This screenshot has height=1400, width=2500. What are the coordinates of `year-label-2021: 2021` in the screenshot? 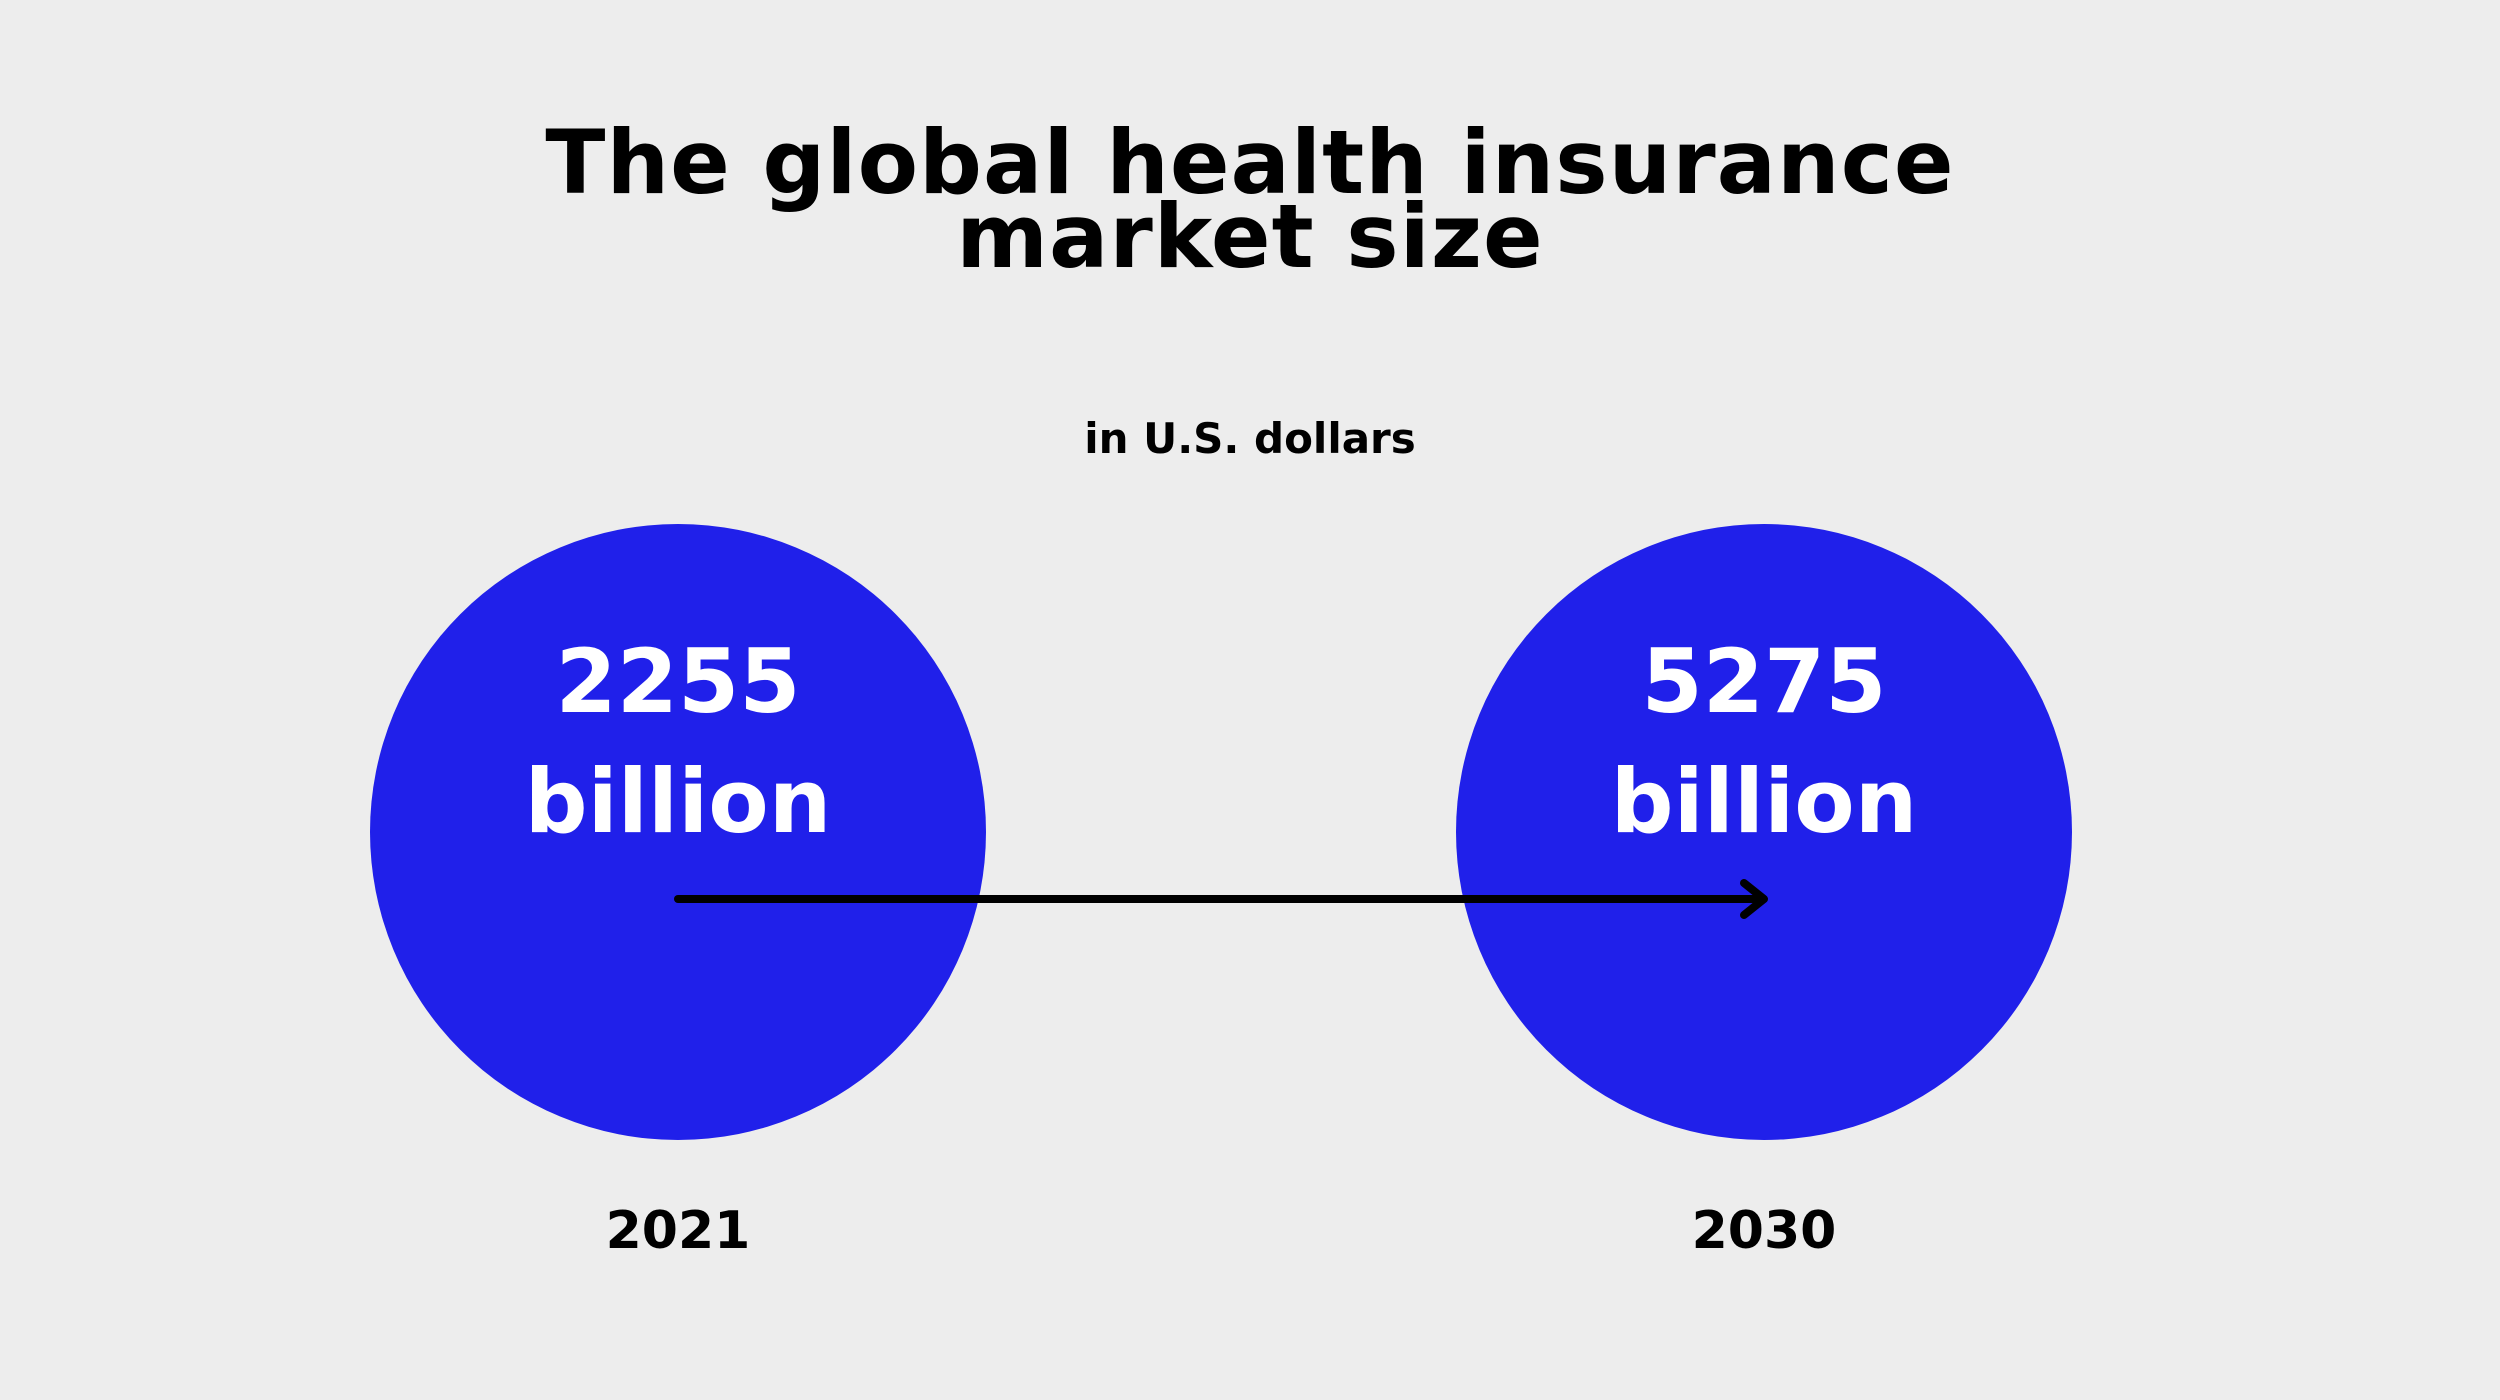 It's located at (678, 1231).